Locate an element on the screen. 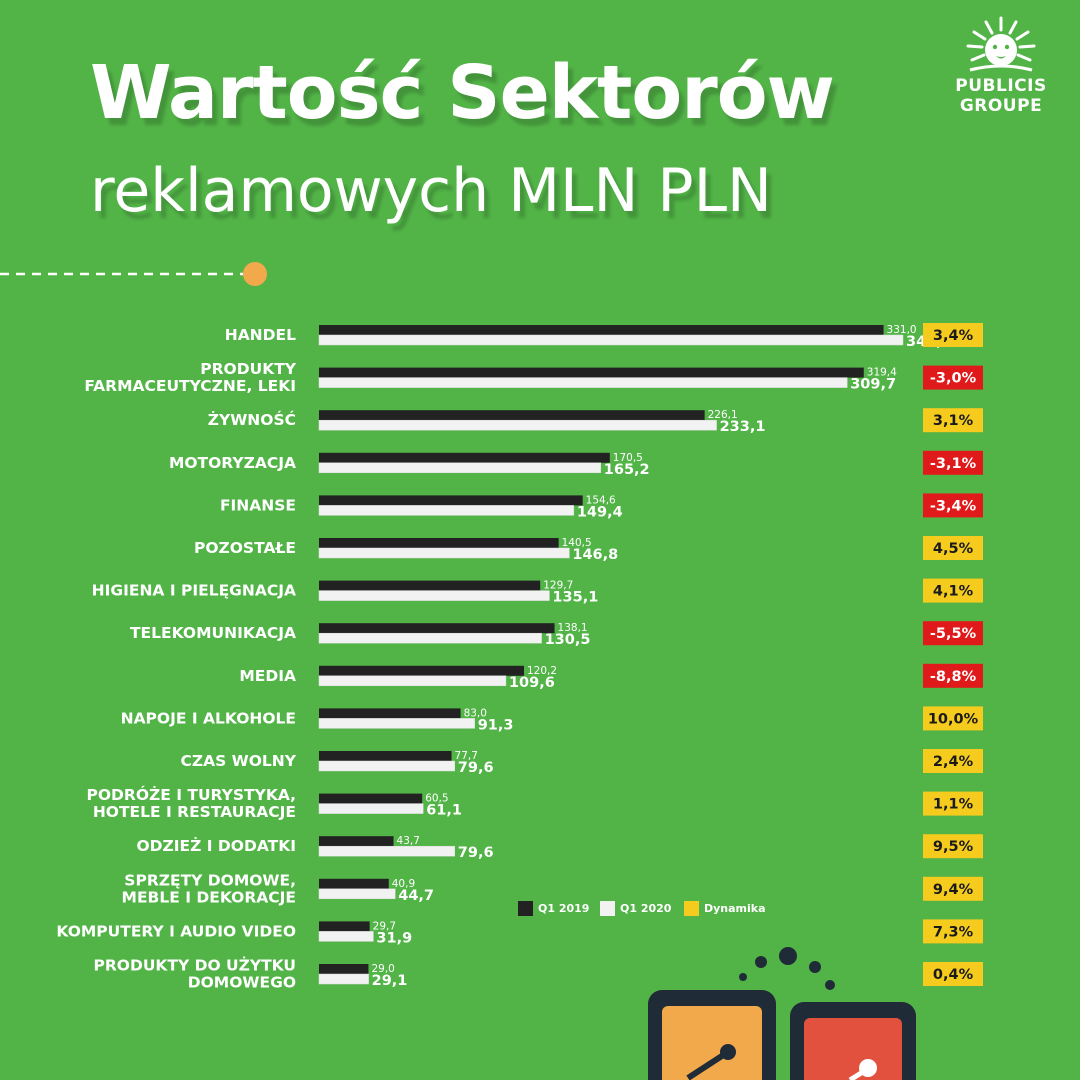 The height and width of the screenshot is (1080, 1080). dynamics-label: 9,4% is located at coordinates (953, 890).